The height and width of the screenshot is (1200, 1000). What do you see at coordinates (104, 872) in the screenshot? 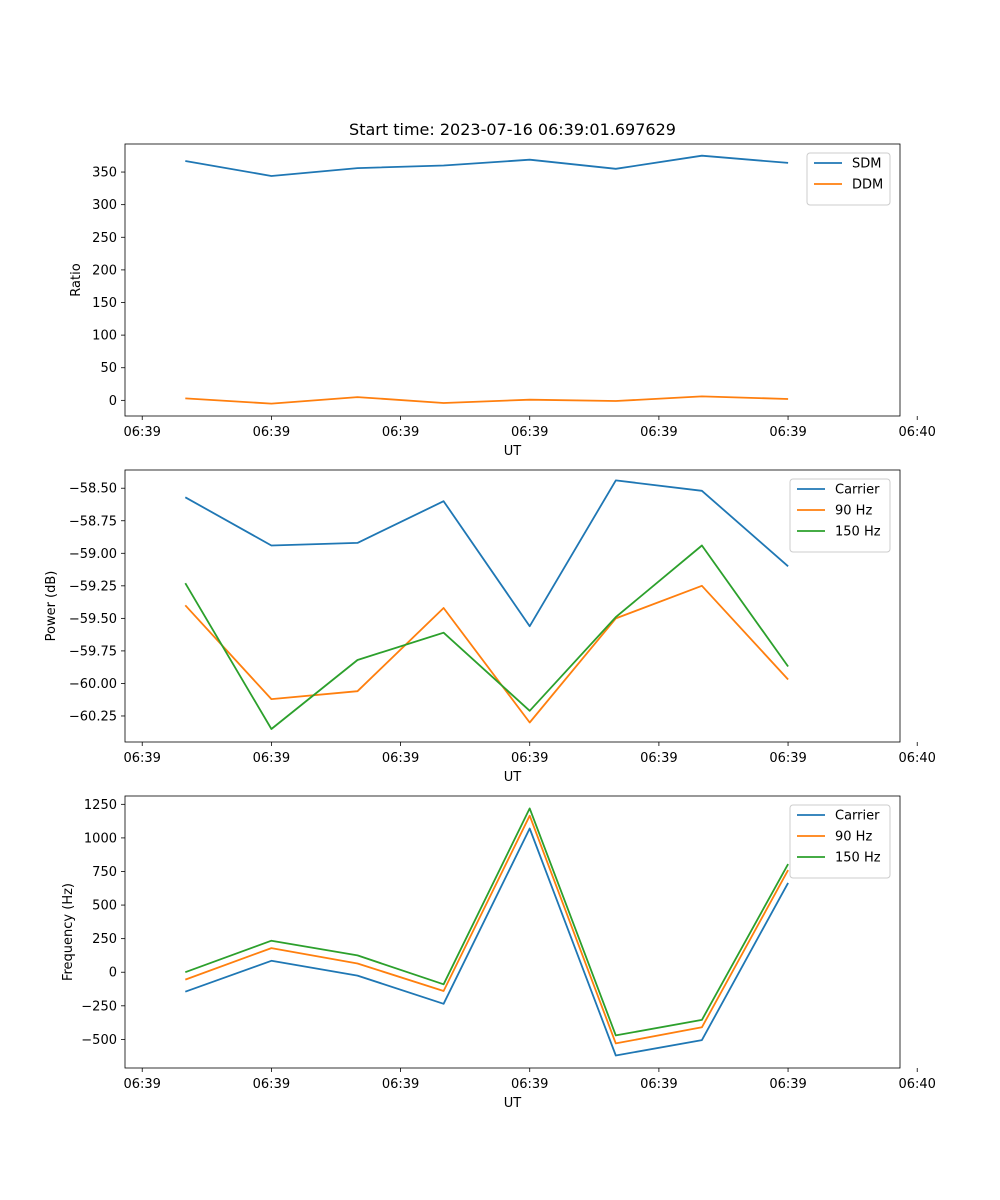
I see `y-tick-label: 750` at bounding box center [104, 872].